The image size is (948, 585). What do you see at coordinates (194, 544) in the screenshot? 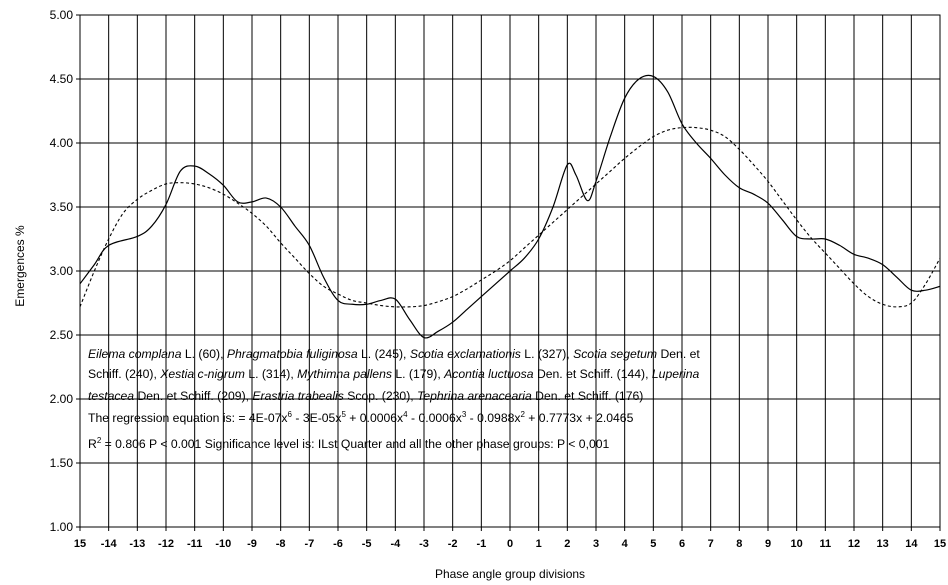
I see `x-tick-label: -11` at bounding box center [194, 544].